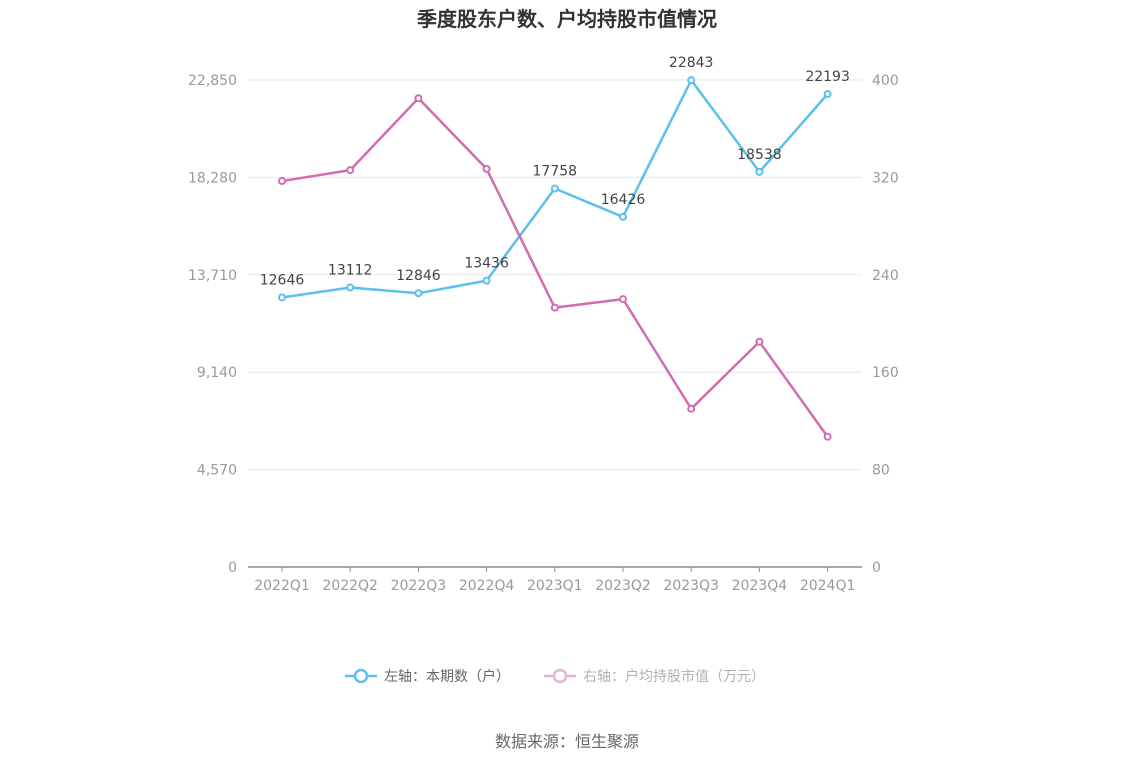  I want to click on data-label: 12646, so click(282, 280).